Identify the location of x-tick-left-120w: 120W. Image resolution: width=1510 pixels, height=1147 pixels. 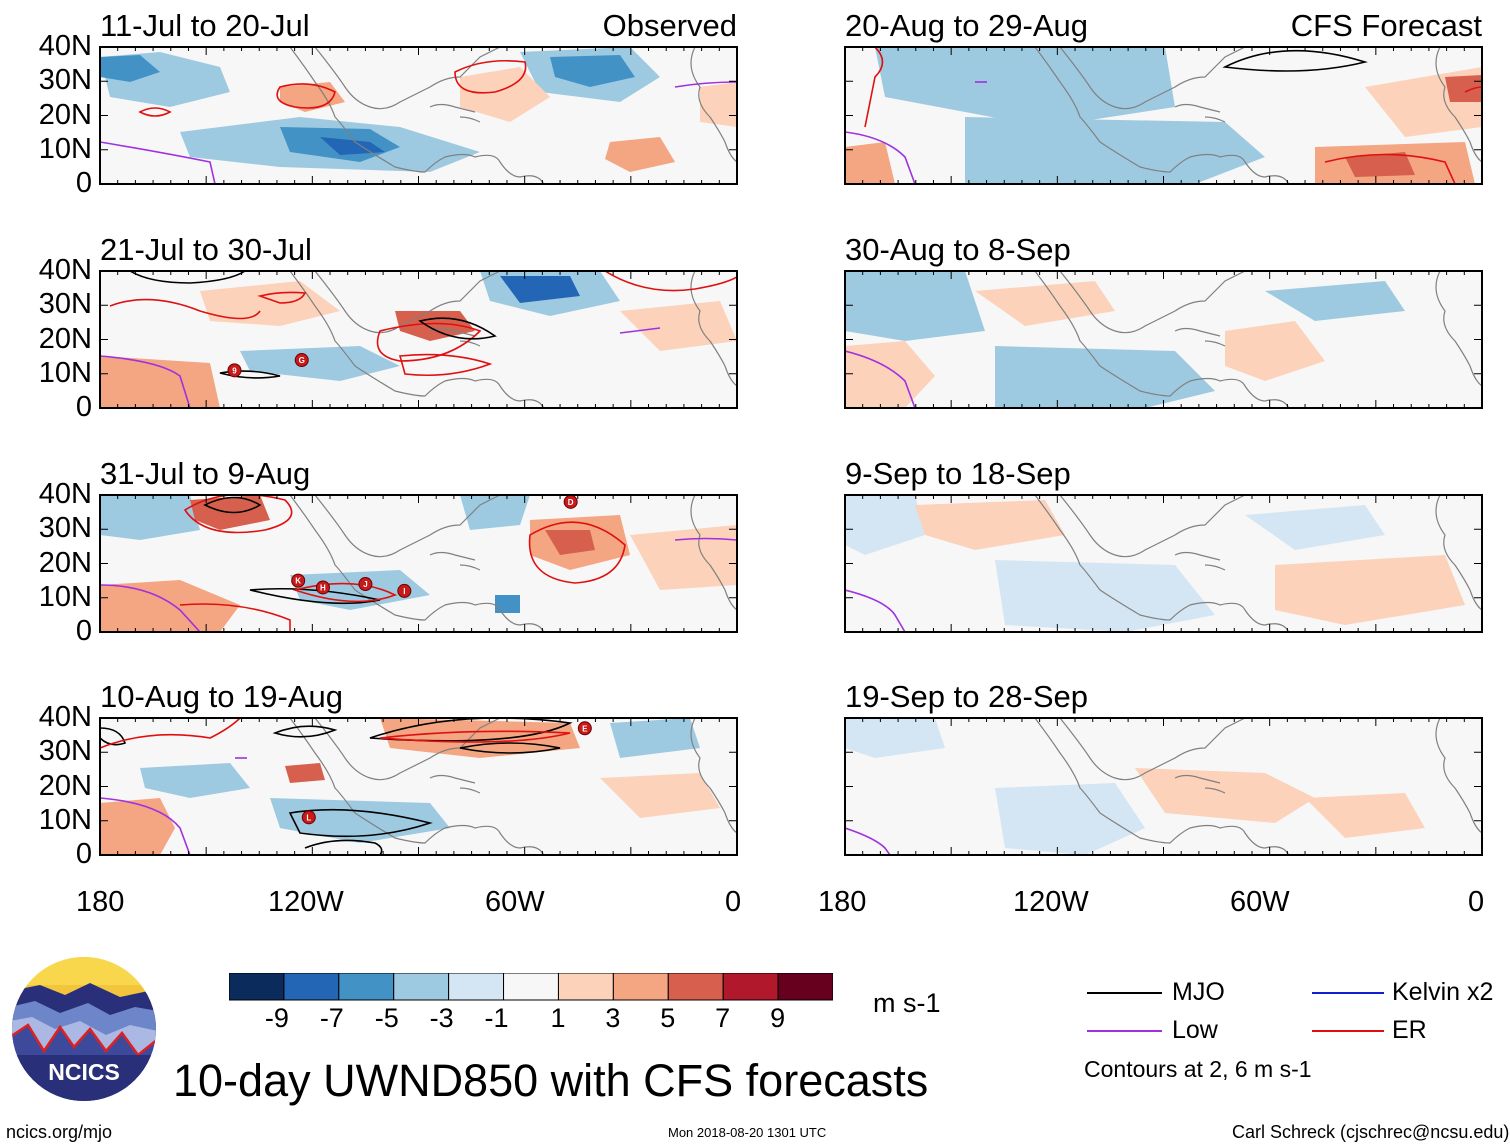
(306, 902).